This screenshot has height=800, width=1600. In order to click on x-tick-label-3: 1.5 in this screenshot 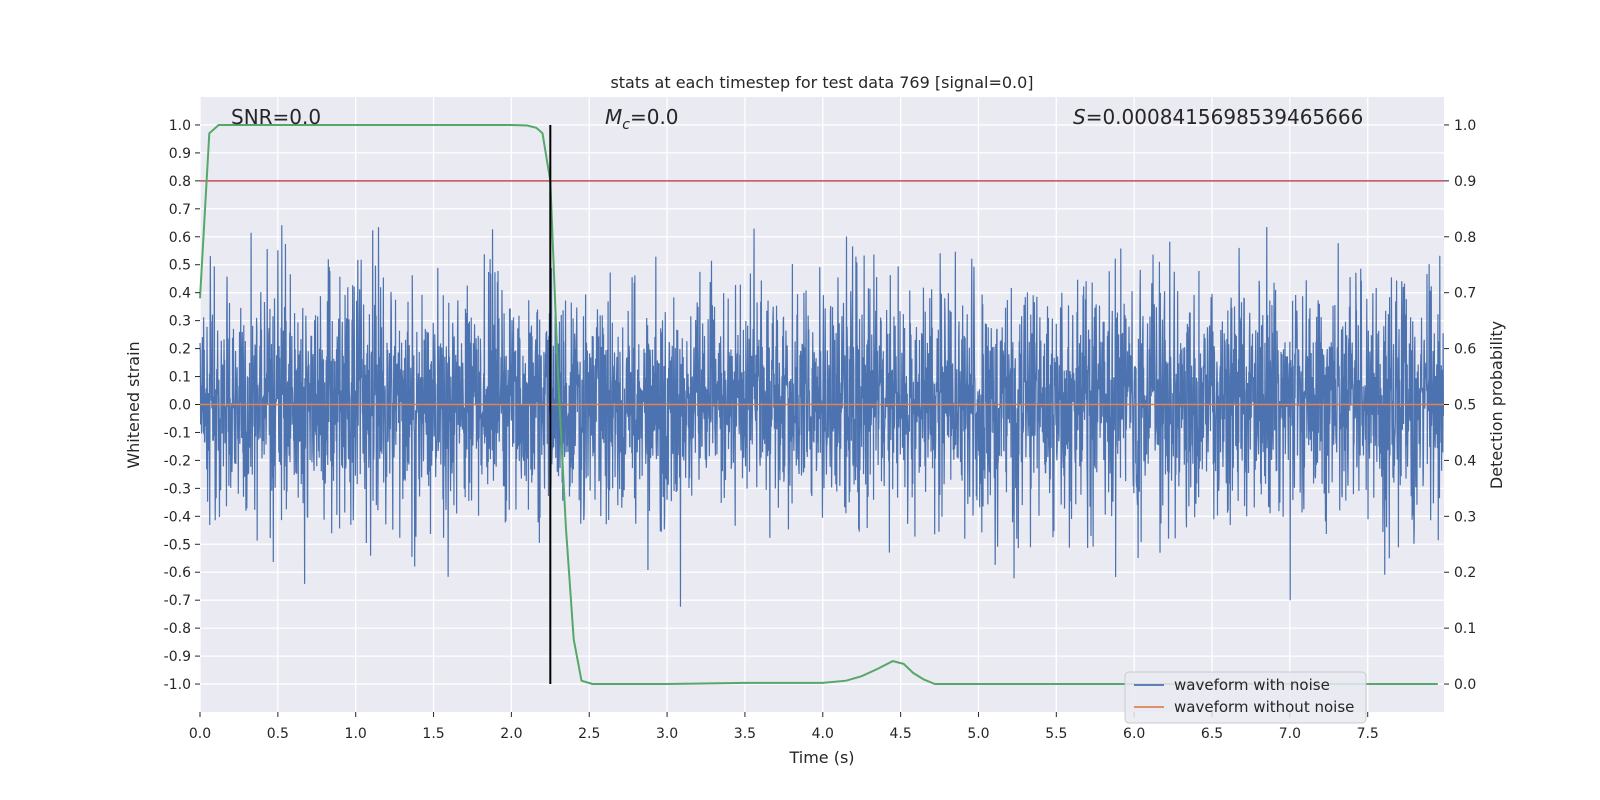, I will do `click(433, 734)`.